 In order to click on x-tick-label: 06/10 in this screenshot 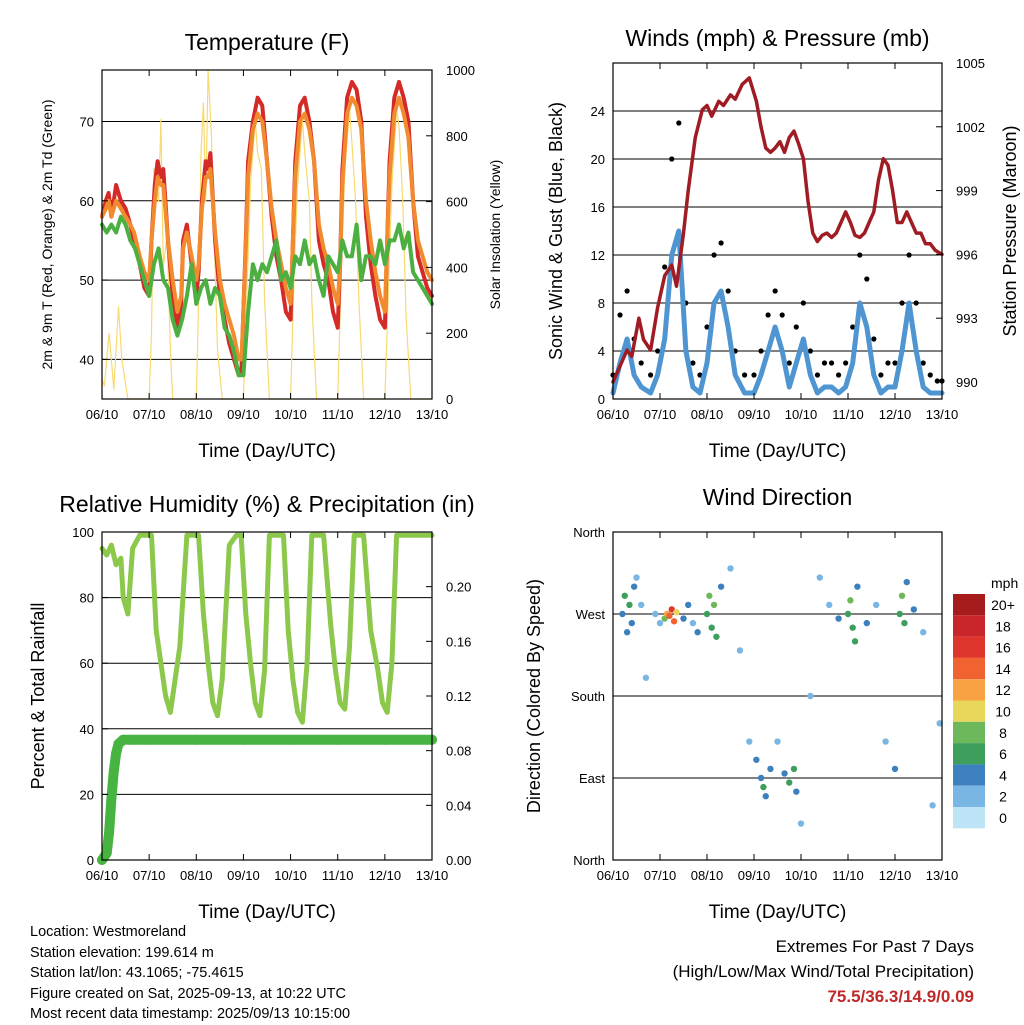, I will do `click(613, 875)`.